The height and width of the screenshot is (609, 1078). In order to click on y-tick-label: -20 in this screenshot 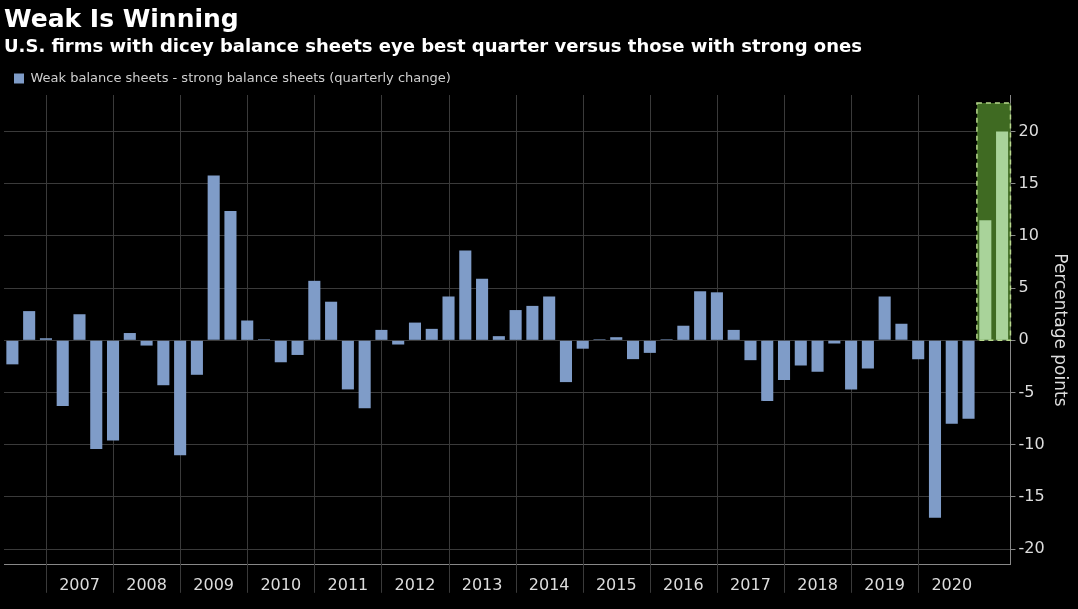, I will do `click(1031, 548)`.